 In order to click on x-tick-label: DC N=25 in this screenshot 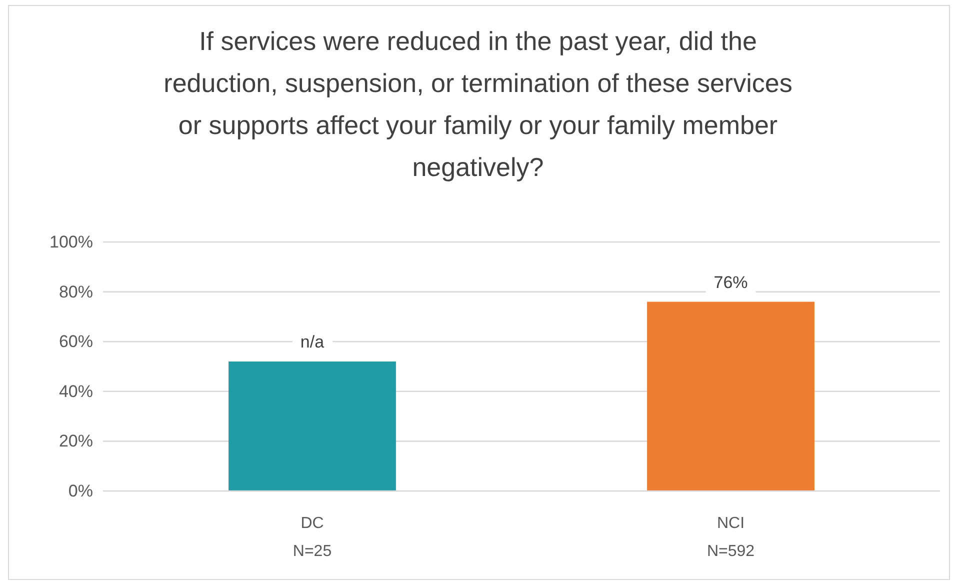, I will do `click(312, 537)`.